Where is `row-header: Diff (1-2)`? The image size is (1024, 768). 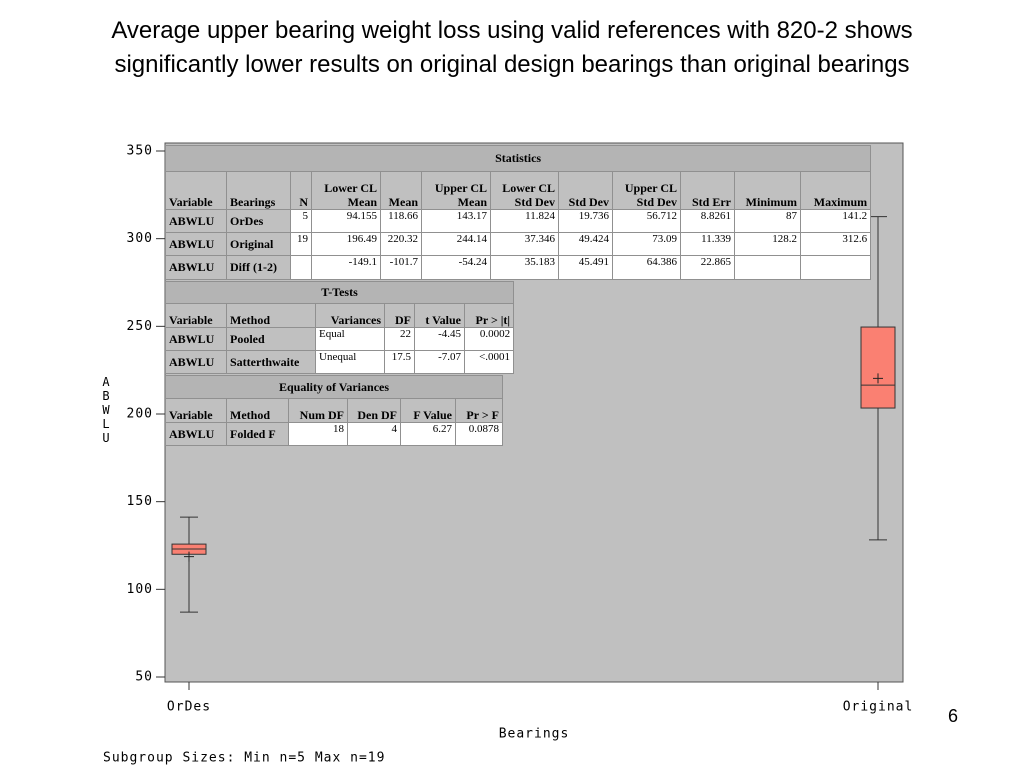 row-header: Diff (1-2) is located at coordinates (258, 267).